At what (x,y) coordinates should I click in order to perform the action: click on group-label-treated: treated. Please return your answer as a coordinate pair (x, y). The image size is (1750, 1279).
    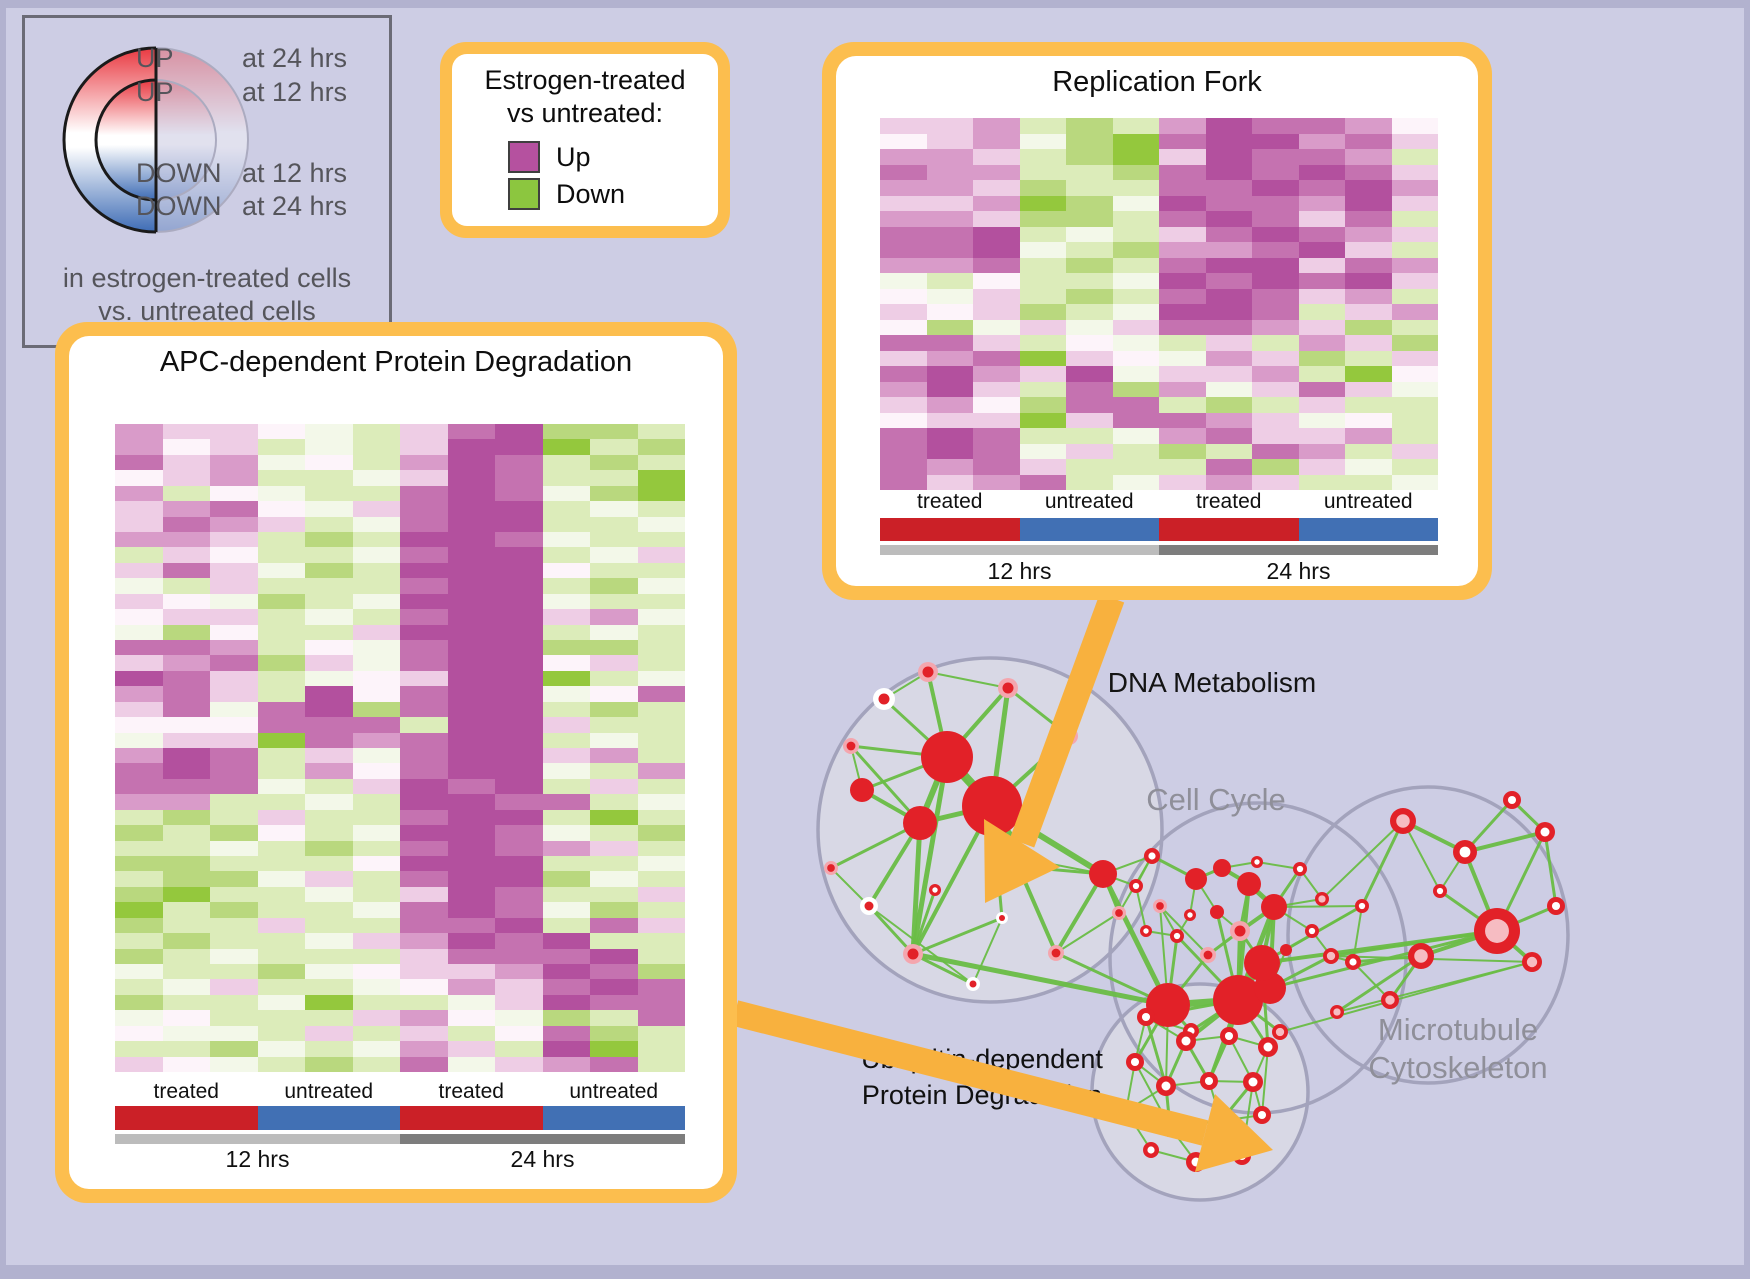
    Looking at the image, I should click on (1229, 501).